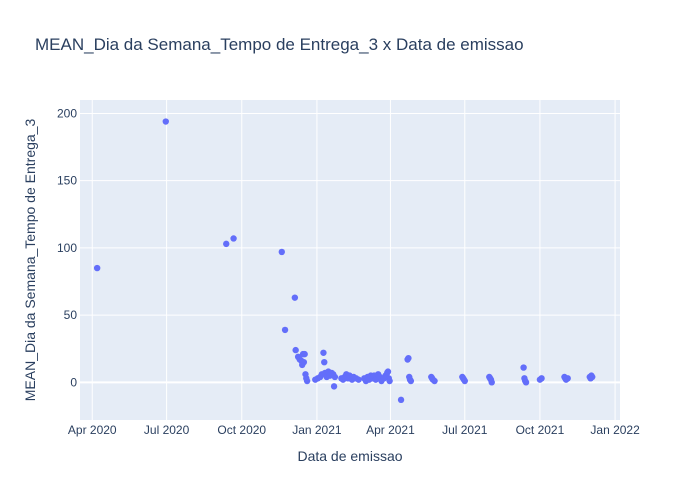  Describe the element at coordinates (540, 430) in the screenshot. I see `x-tick-label: Oct 2021` at that location.